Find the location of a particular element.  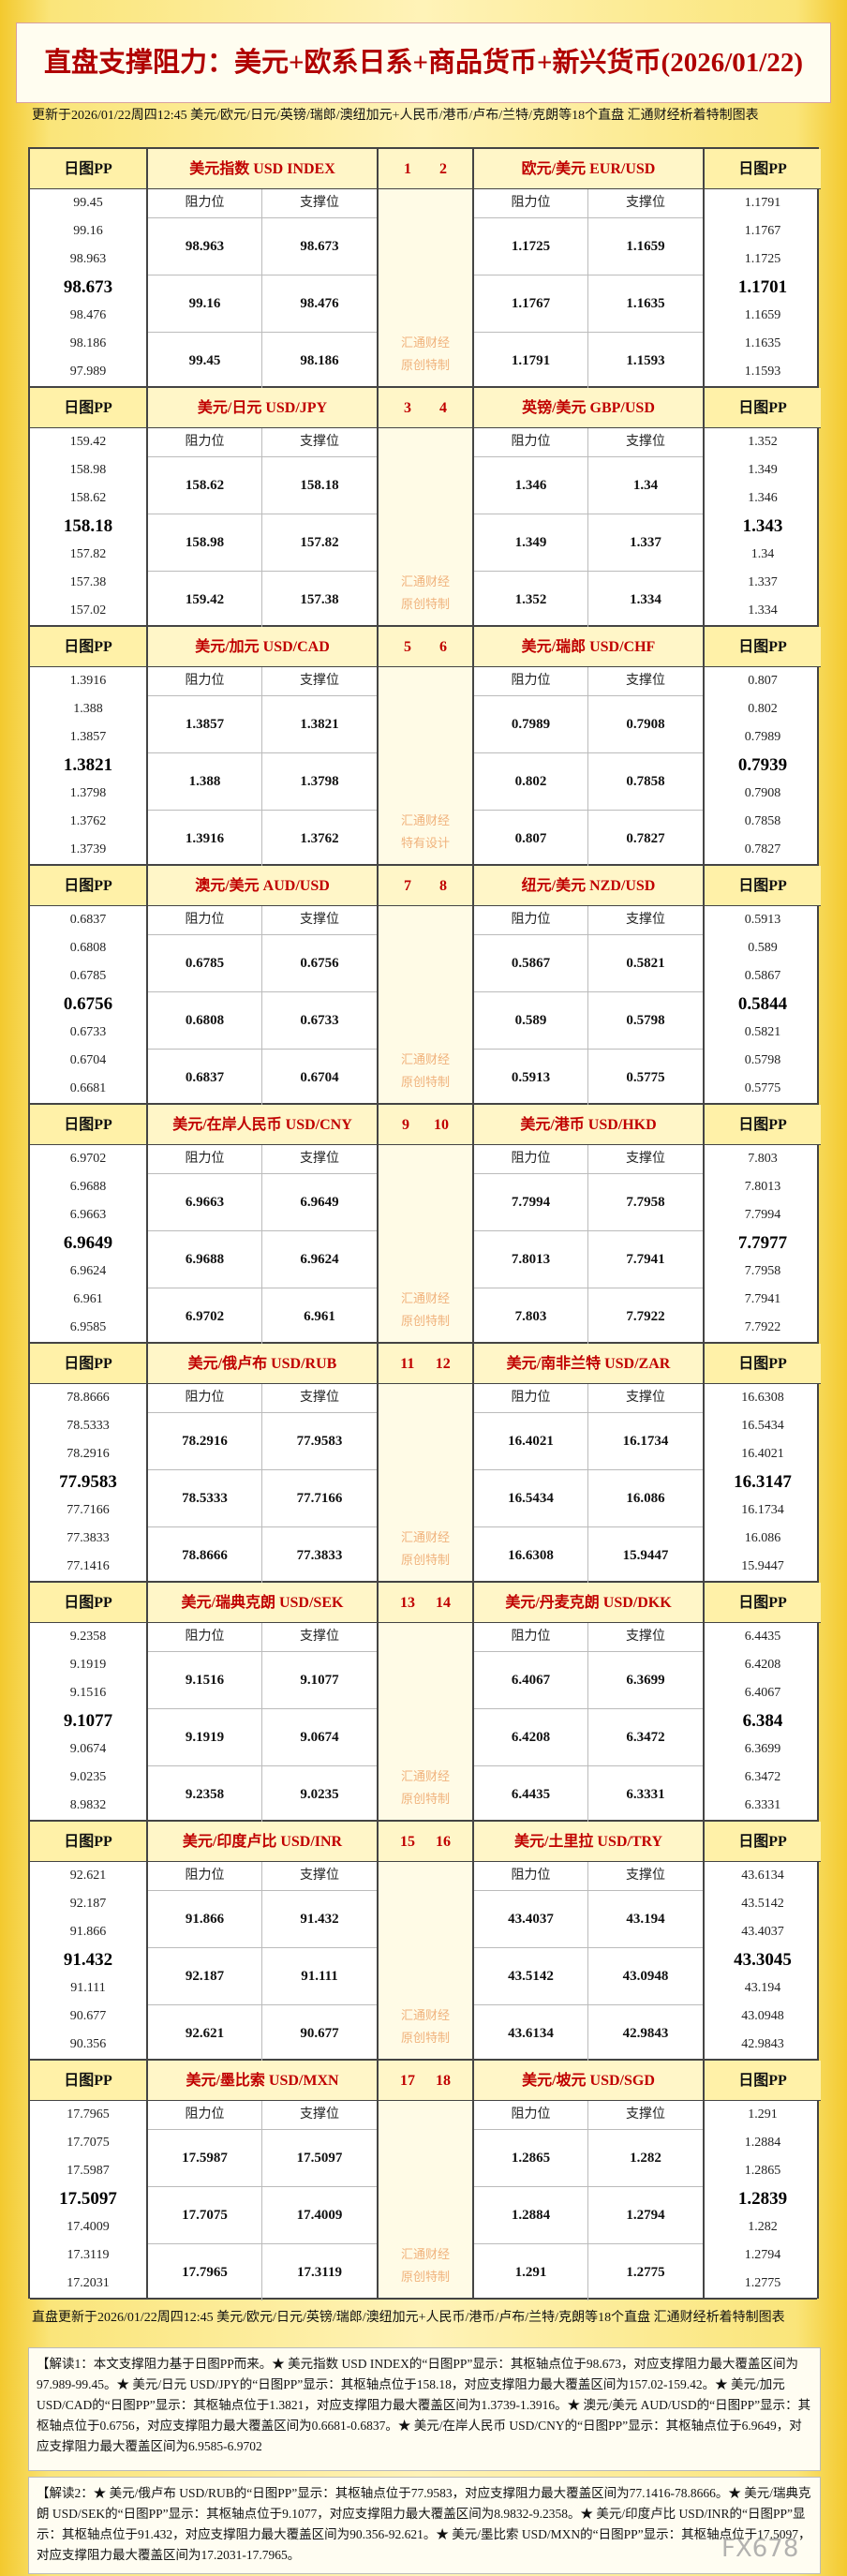

level-row: 9.1516 9.1077 is located at coordinates (262, 1680).